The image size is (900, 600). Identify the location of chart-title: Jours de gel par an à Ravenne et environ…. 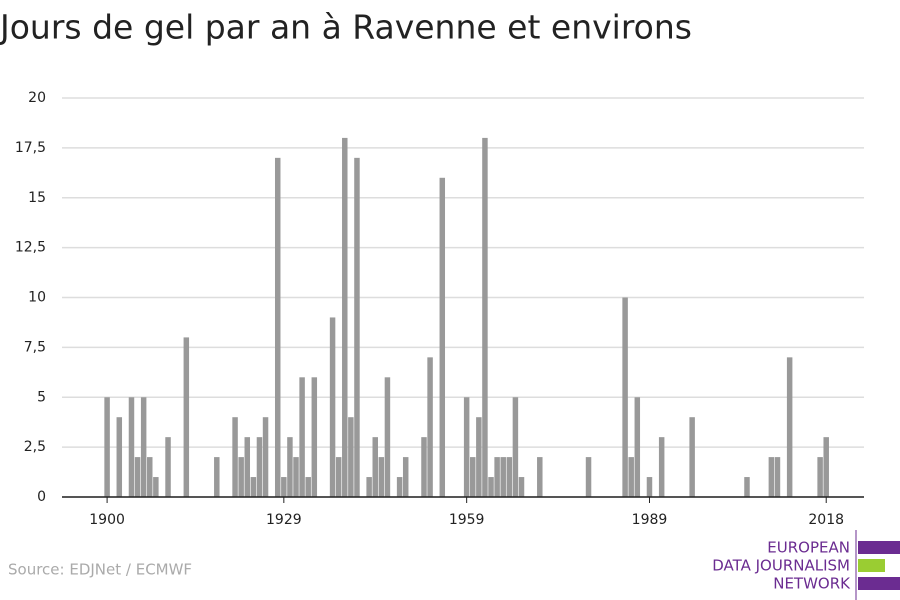
(346, 27).